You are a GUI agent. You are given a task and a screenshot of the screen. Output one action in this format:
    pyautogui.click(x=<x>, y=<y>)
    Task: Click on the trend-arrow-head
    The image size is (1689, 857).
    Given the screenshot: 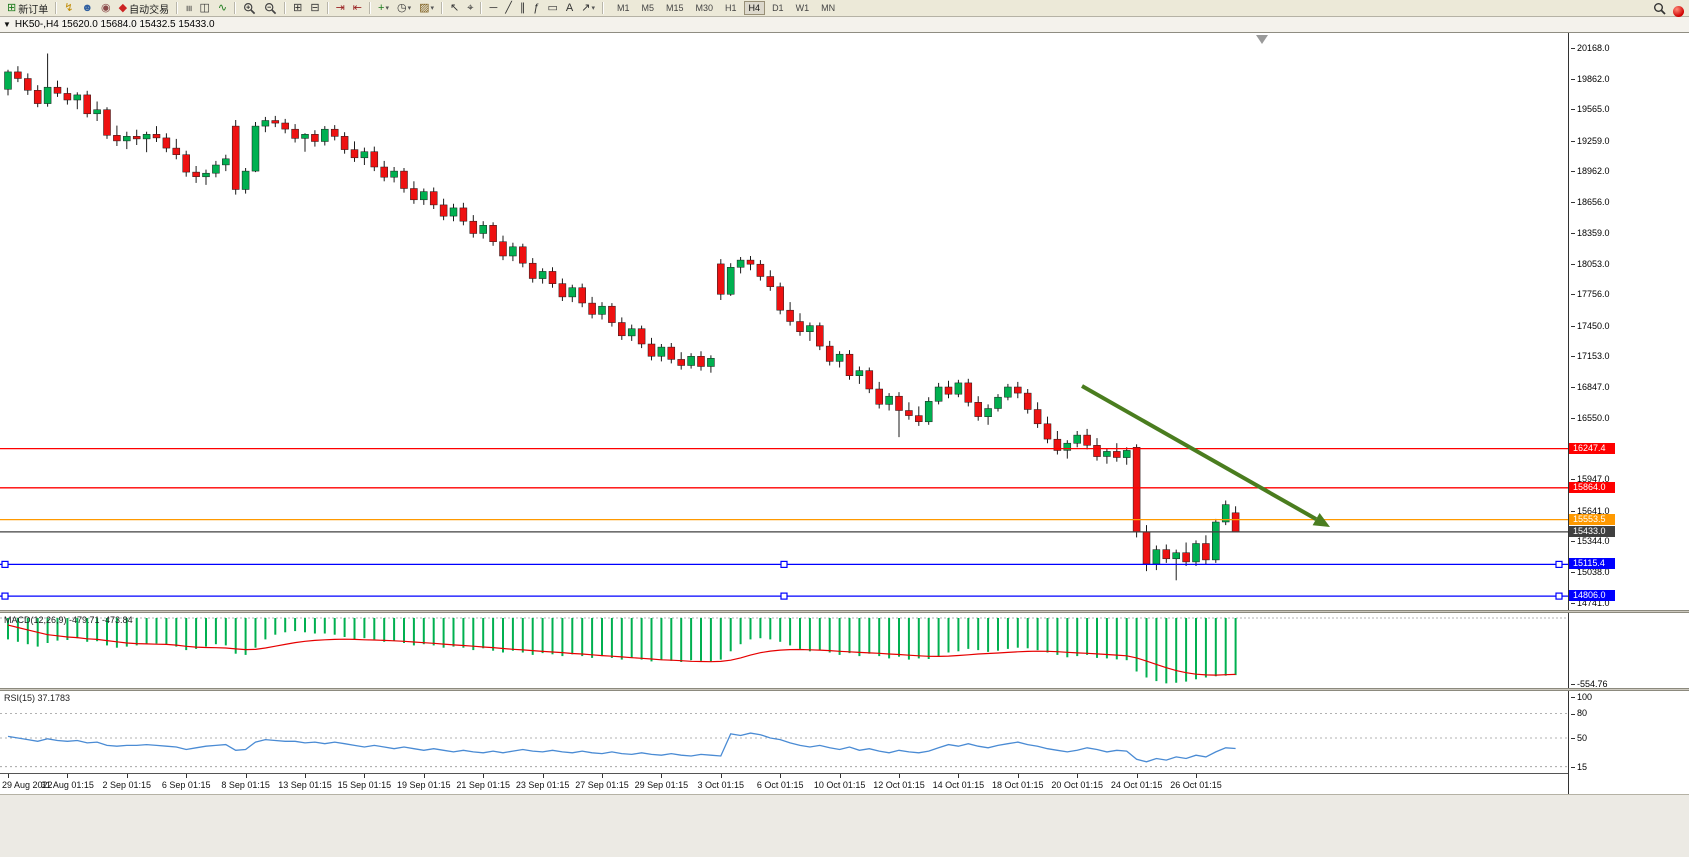 What is the action you would take?
    pyautogui.click(x=1321, y=520)
    